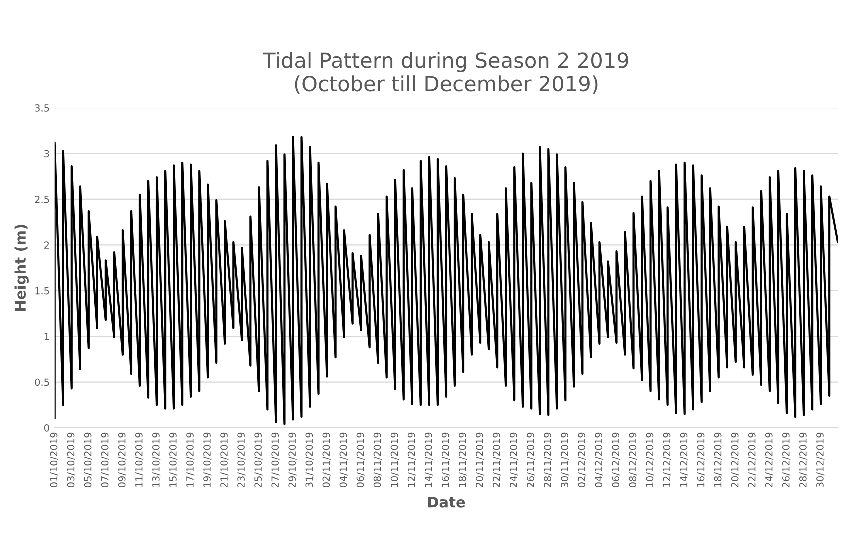 This screenshot has width=844, height=535. Describe the element at coordinates (531, 460) in the screenshot. I see `x-tick-label: 26/11/2019` at that location.